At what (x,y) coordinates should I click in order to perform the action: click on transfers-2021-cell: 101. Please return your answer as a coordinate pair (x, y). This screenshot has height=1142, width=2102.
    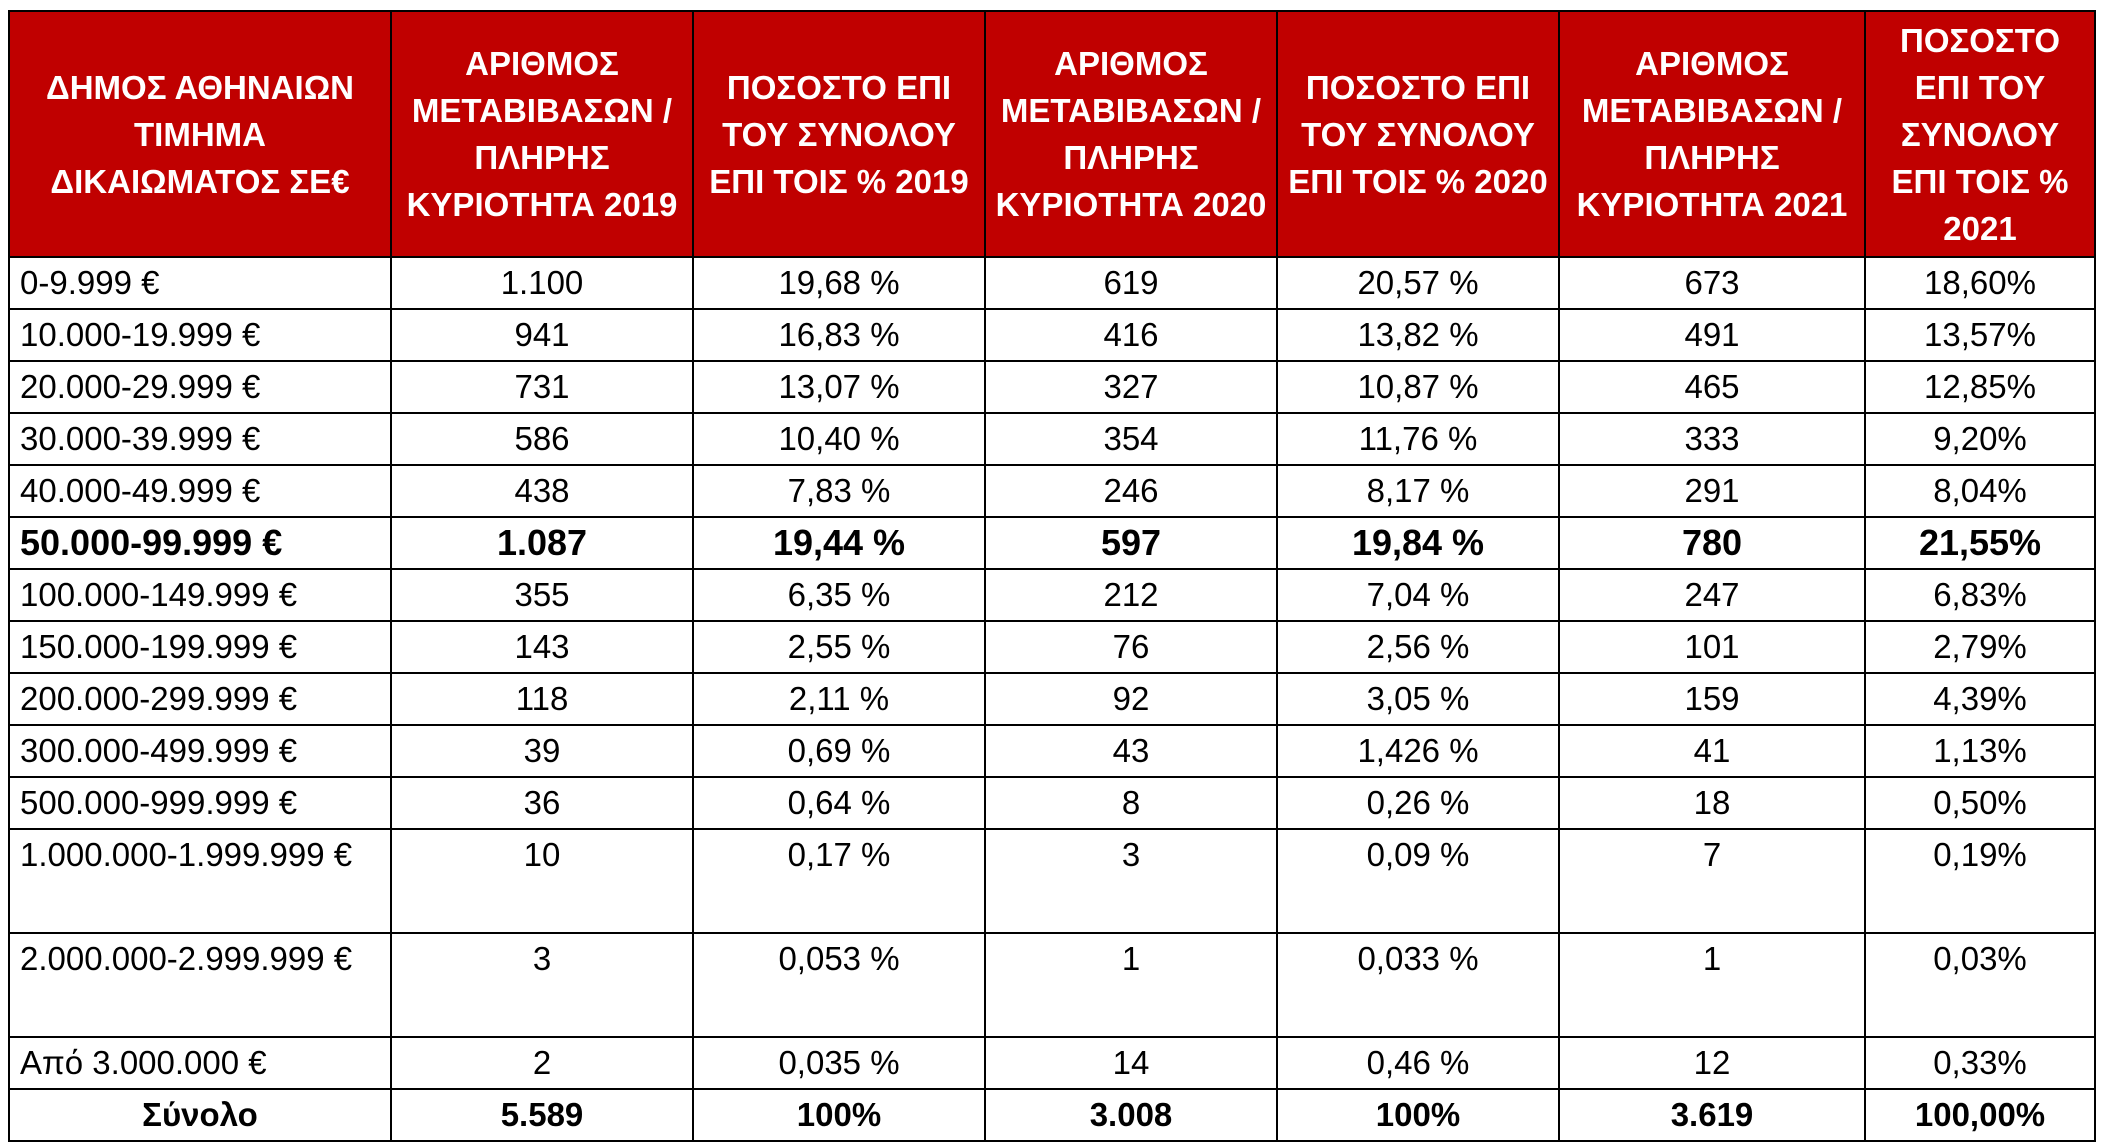
    Looking at the image, I should click on (1712, 647).